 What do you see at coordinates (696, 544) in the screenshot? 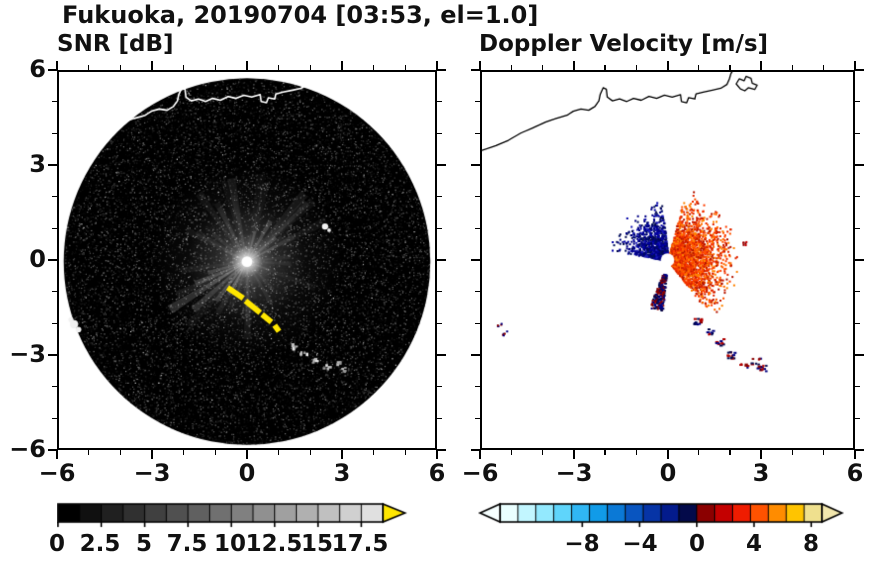
I see `colorbar-tick-label: 0` at bounding box center [696, 544].